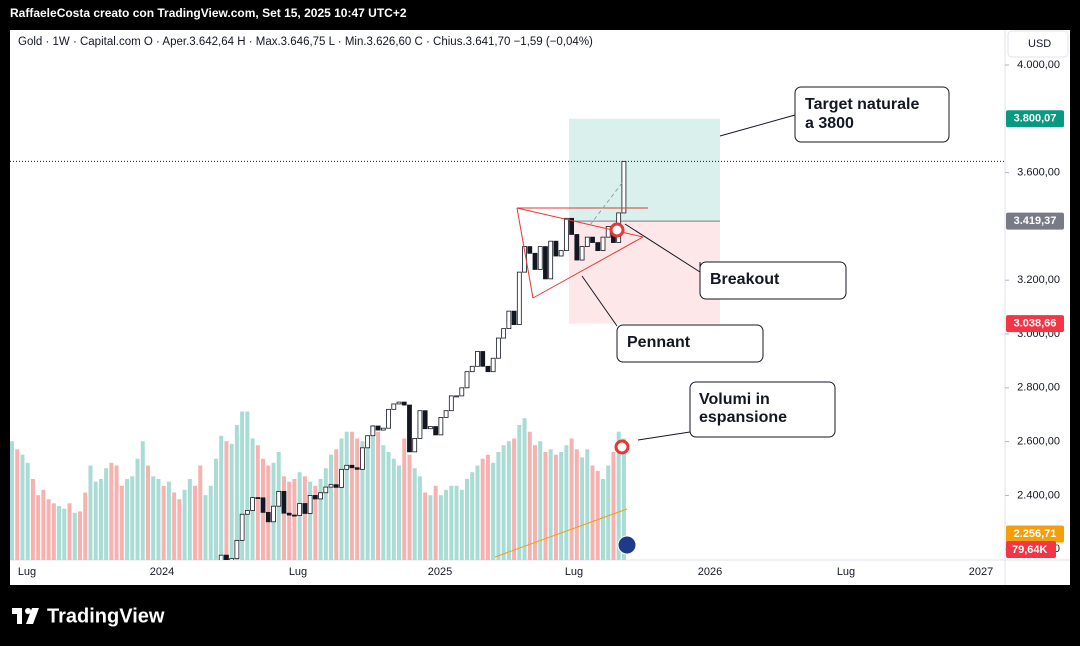 This screenshot has width=1080, height=646. I want to click on price-tag-label: 3.800,07, so click(1035, 119).